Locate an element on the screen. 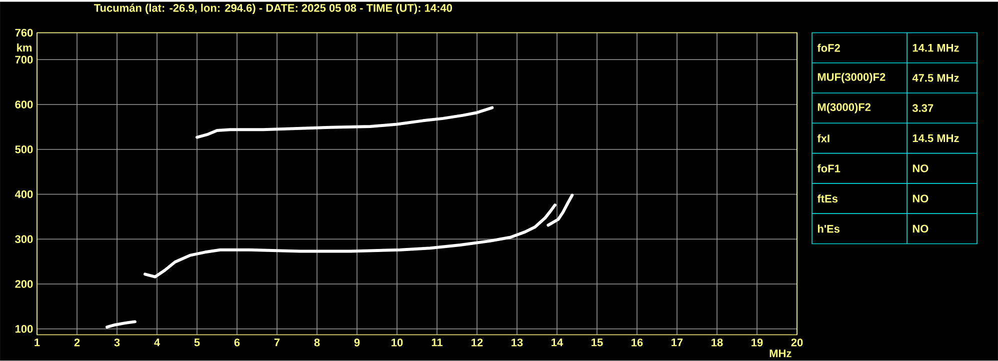 The height and width of the screenshot is (361, 998). text: 47.5 MHz is located at coordinates (935, 78).